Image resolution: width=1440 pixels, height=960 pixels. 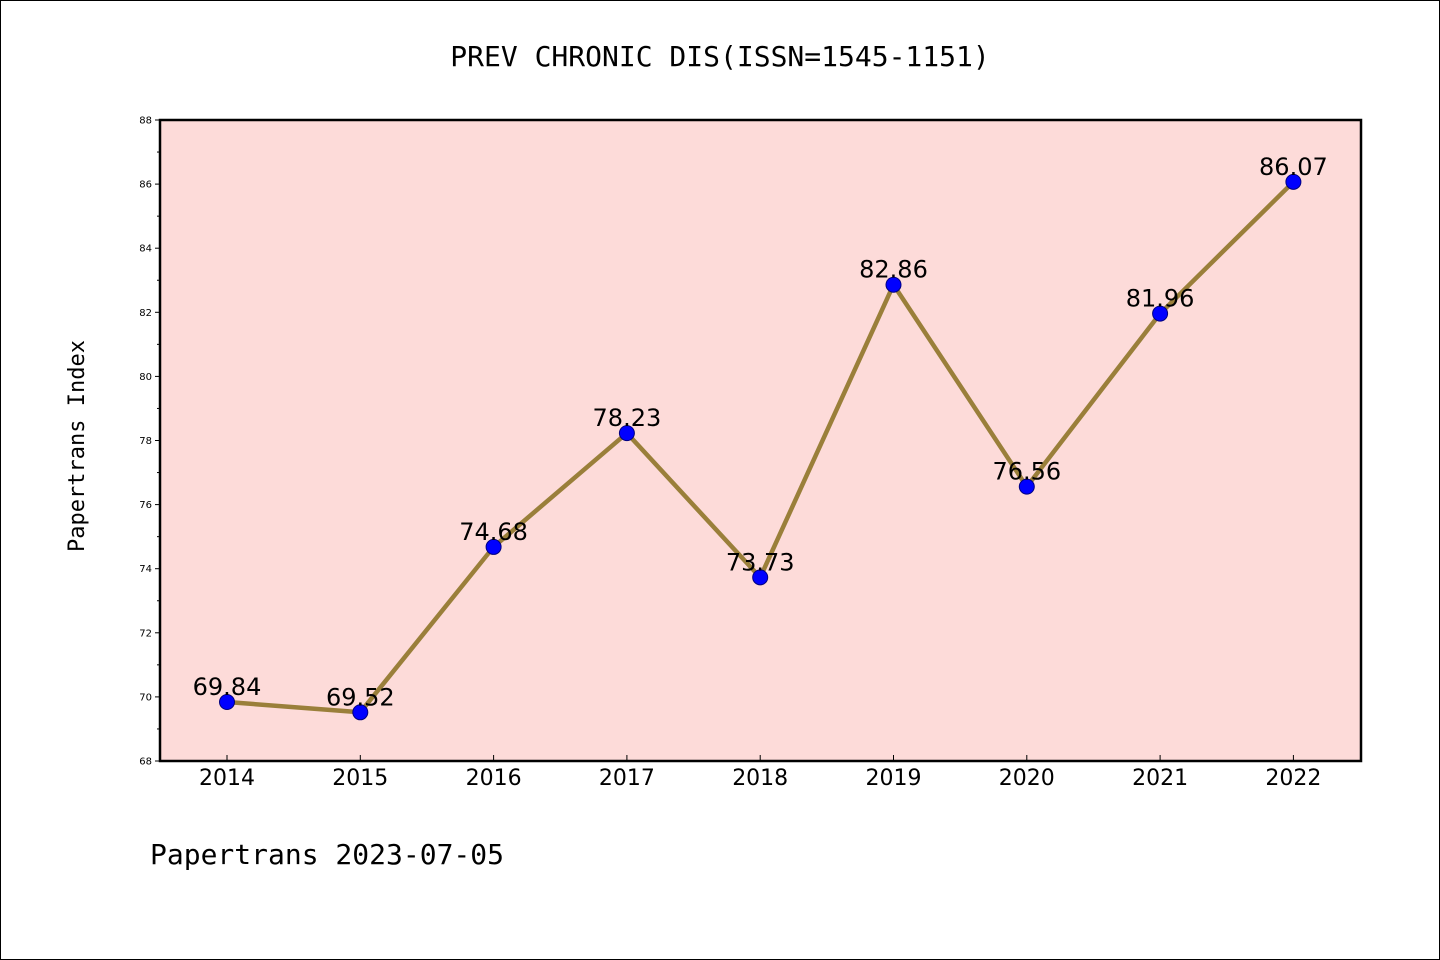 I want to click on y-tick-label: 84, so click(x=145, y=249).